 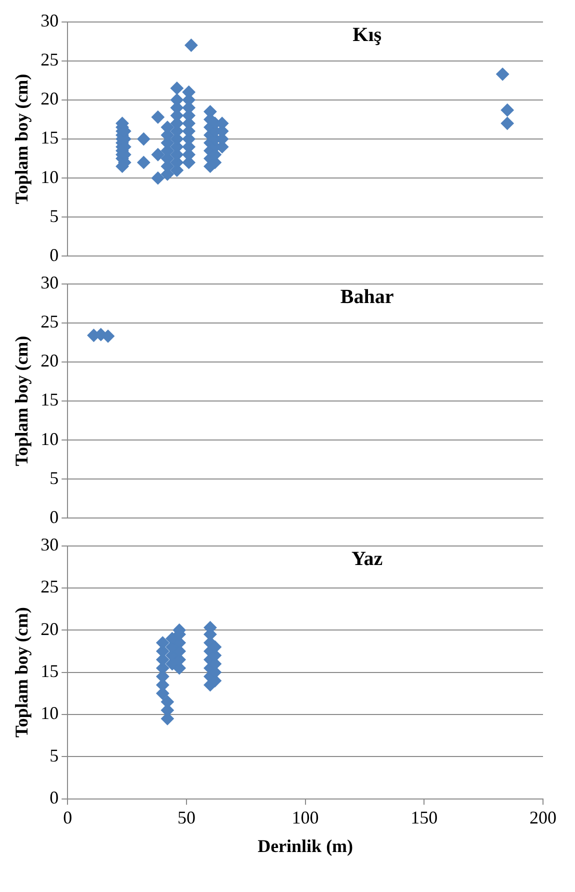 I want to click on chart-title: Bahar, so click(x=367, y=297).